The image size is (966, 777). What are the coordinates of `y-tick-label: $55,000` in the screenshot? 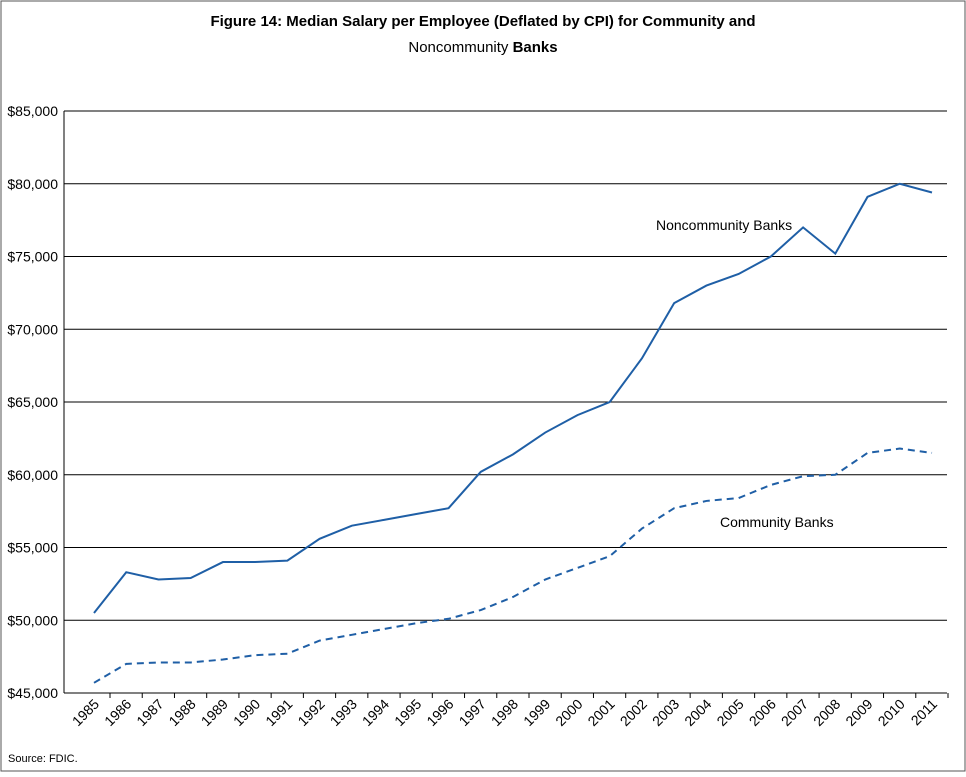 It's located at (32, 548).